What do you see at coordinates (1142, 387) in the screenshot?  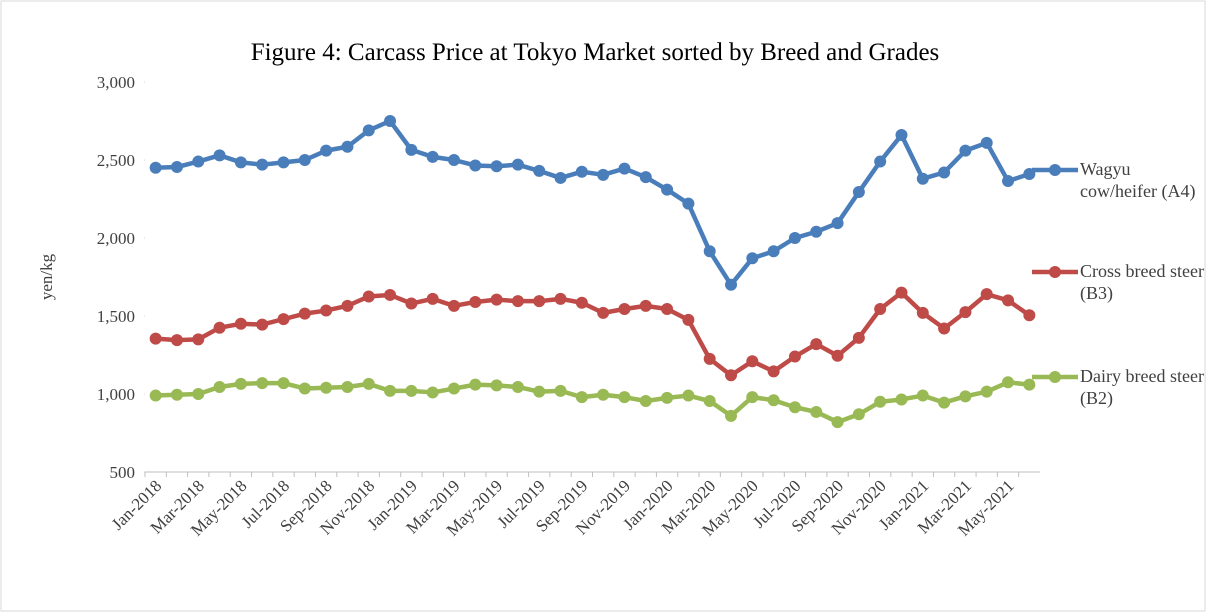 I see `legend-label: Dairy breed steer (B2)` at bounding box center [1142, 387].